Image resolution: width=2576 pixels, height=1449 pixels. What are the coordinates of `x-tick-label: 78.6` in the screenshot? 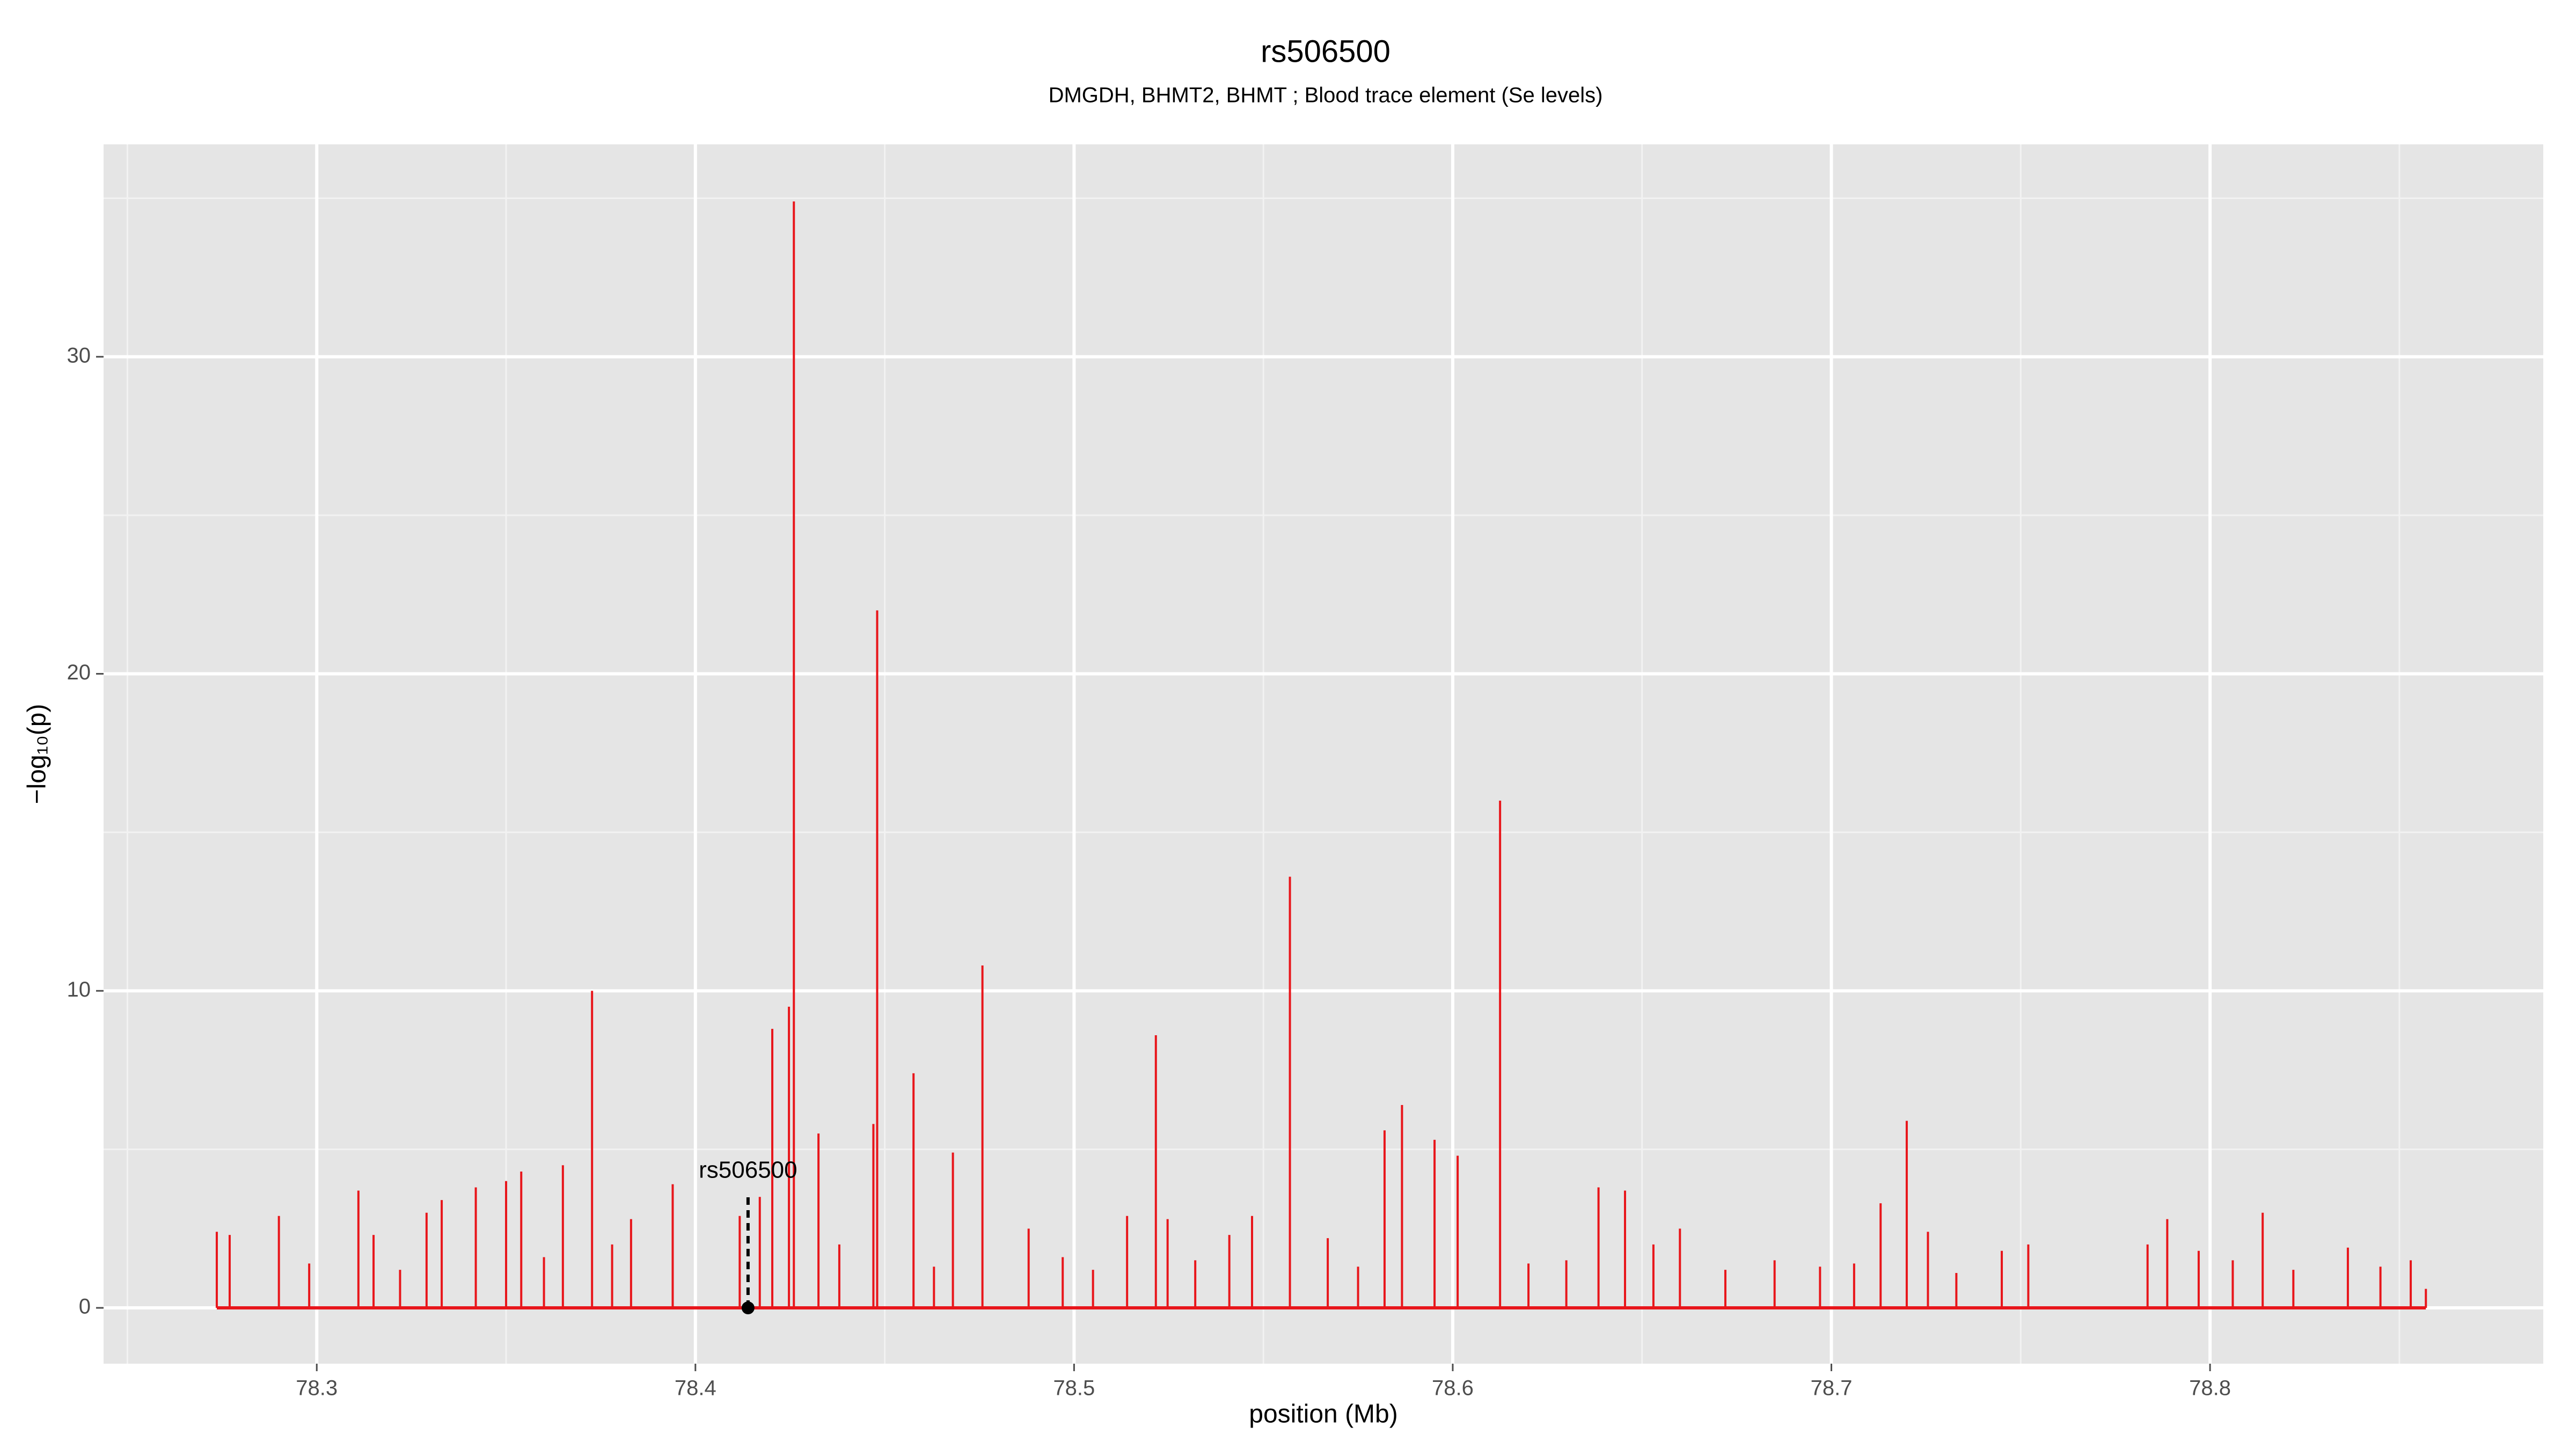 It's located at (1453, 1388).